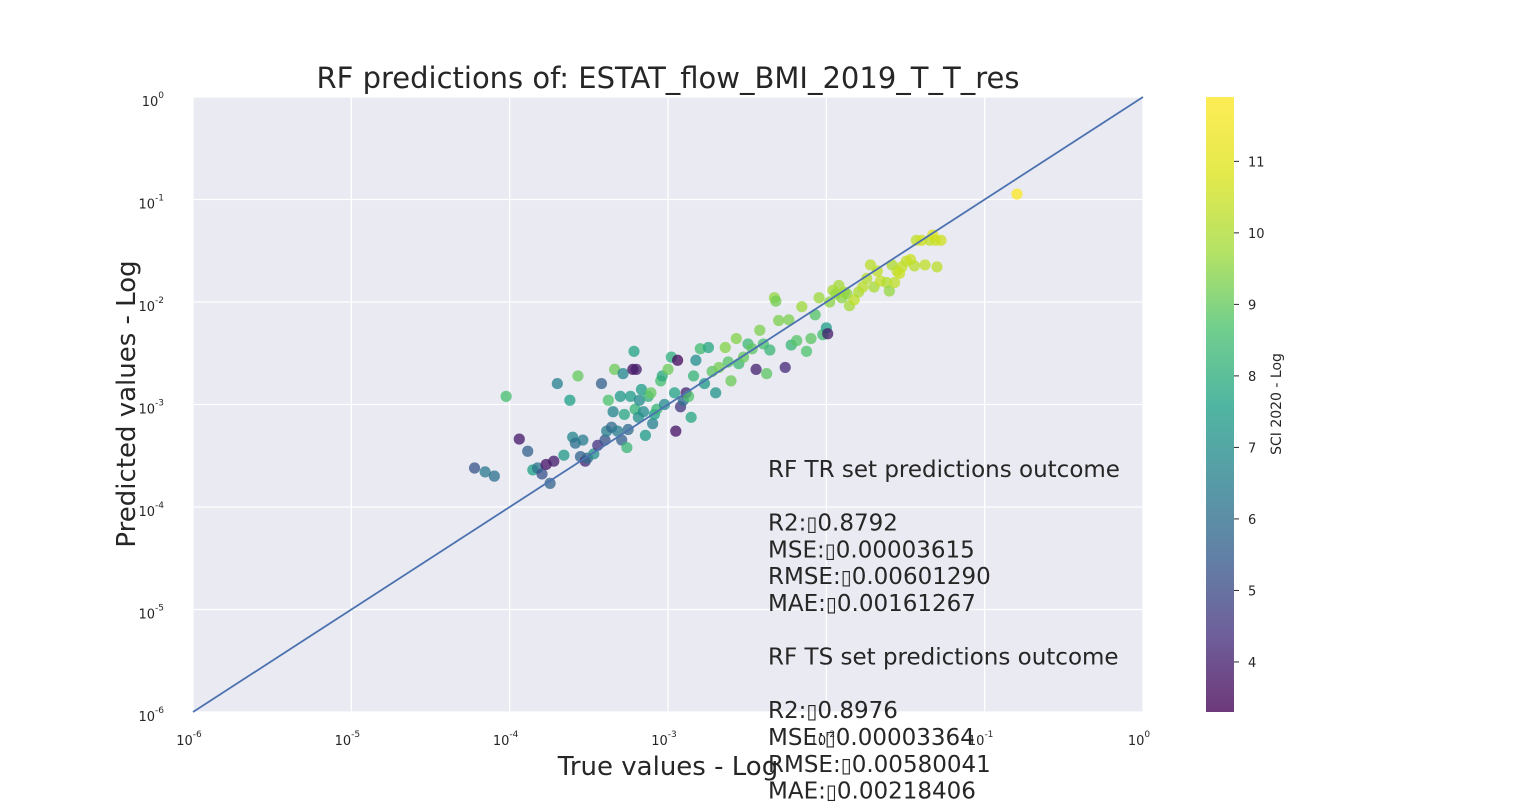  I want to click on y-tick-label: 10⁻¹, so click(151, 203).